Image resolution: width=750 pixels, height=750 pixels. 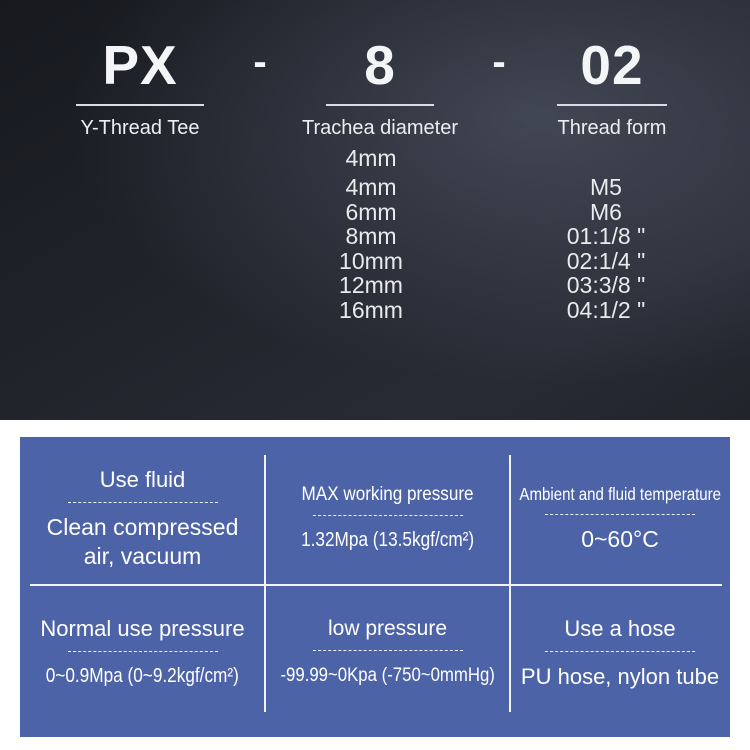 What do you see at coordinates (620, 628) in the screenshot?
I see `spec-title: Use a hose` at bounding box center [620, 628].